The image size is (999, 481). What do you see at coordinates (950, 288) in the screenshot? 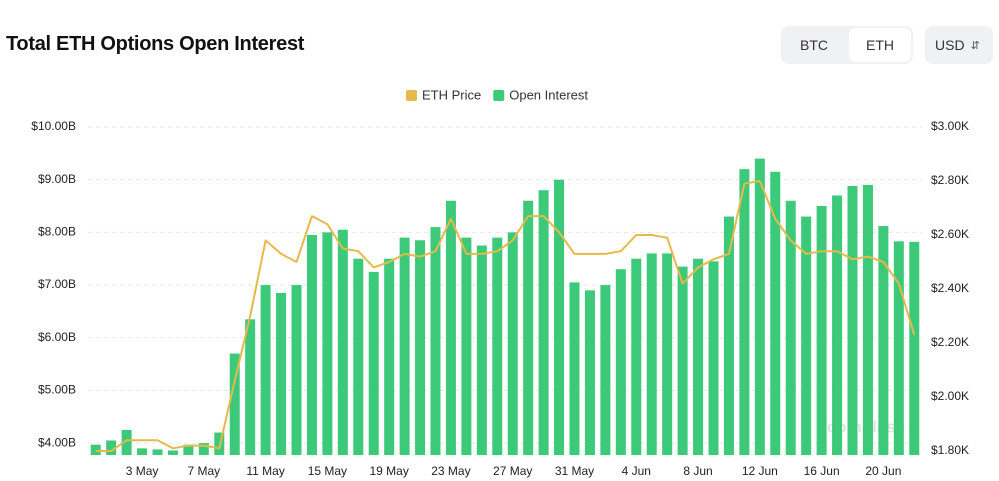
I see `y2-tick-label: $2.40K` at bounding box center [950, 288].